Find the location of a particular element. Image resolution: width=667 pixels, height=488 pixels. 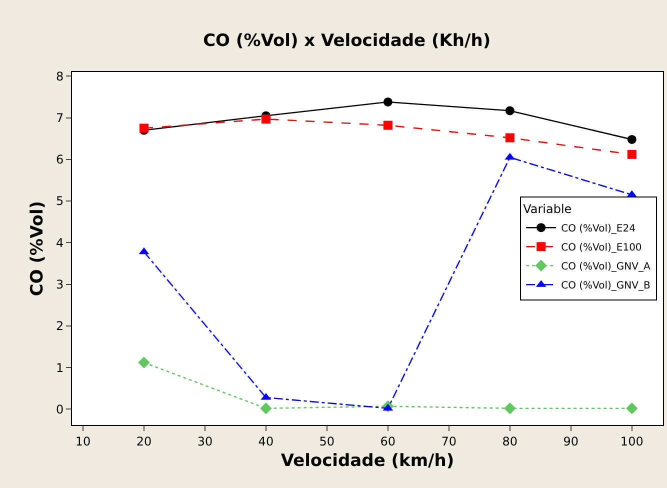

legend-label: CO (%Vol)_E100 is located at coordinates (601, 248).